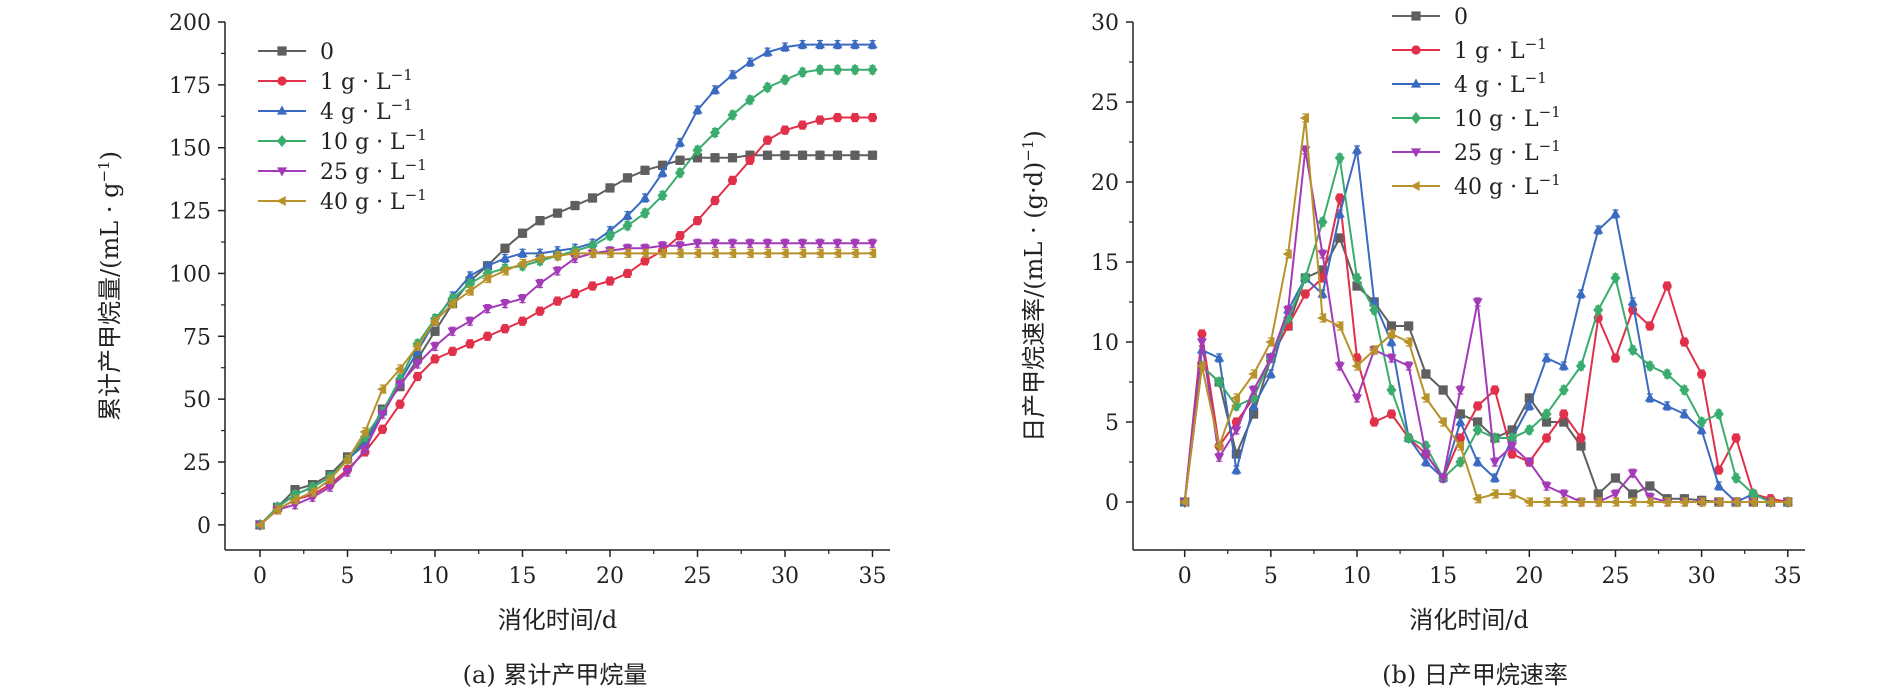 The height and width of the screenshot is (697, 1890). What do you see at coordinates (1507, 151) in the screenshot?
I see `legend-label: 25 g · L−1` at bounding box center [1507, 151].